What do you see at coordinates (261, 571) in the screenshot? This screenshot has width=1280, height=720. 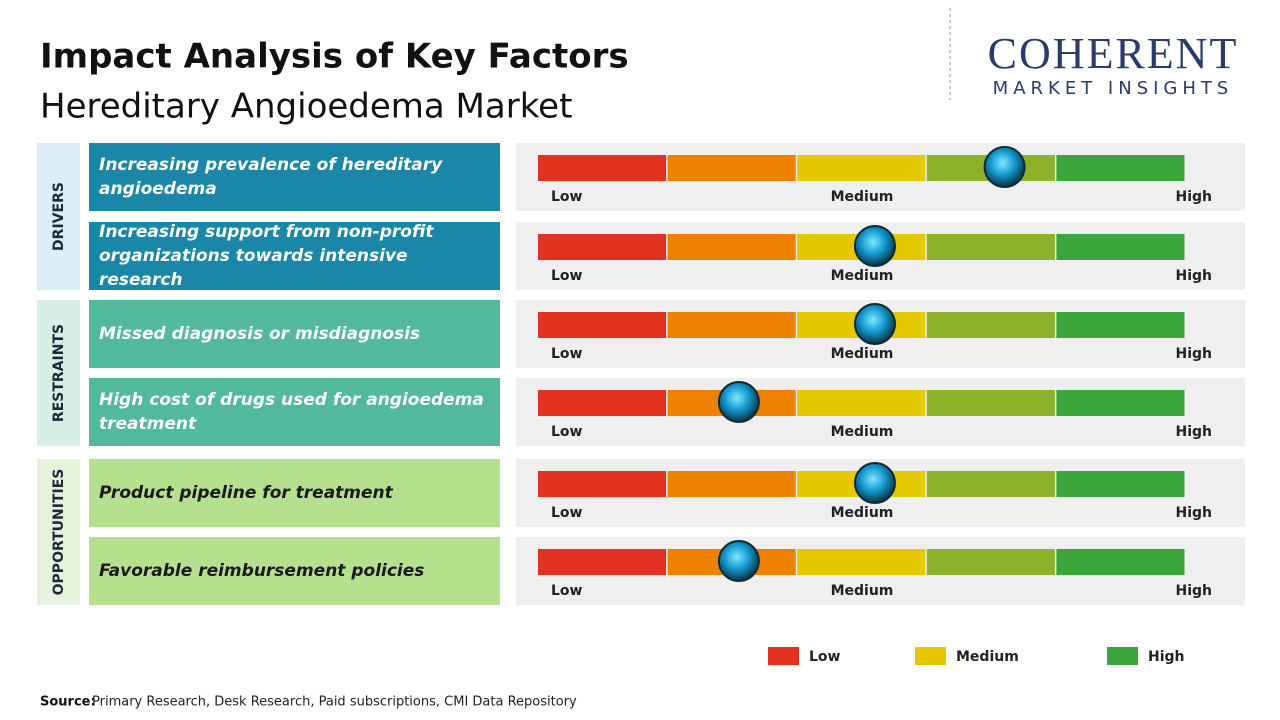 I see `factor-text: Favorable reimbursement policies` at bounding box center [261, 571].